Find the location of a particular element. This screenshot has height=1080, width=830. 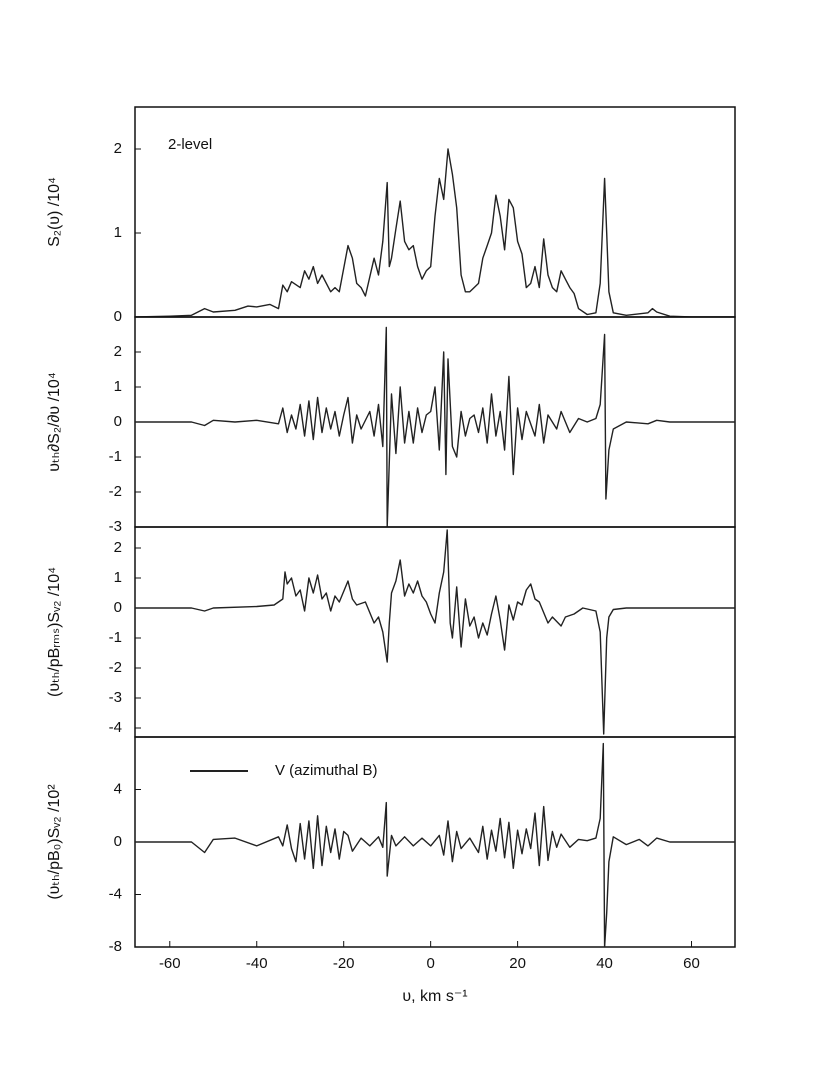

x-tick-label: 0 is located at coordinates (430, 963).